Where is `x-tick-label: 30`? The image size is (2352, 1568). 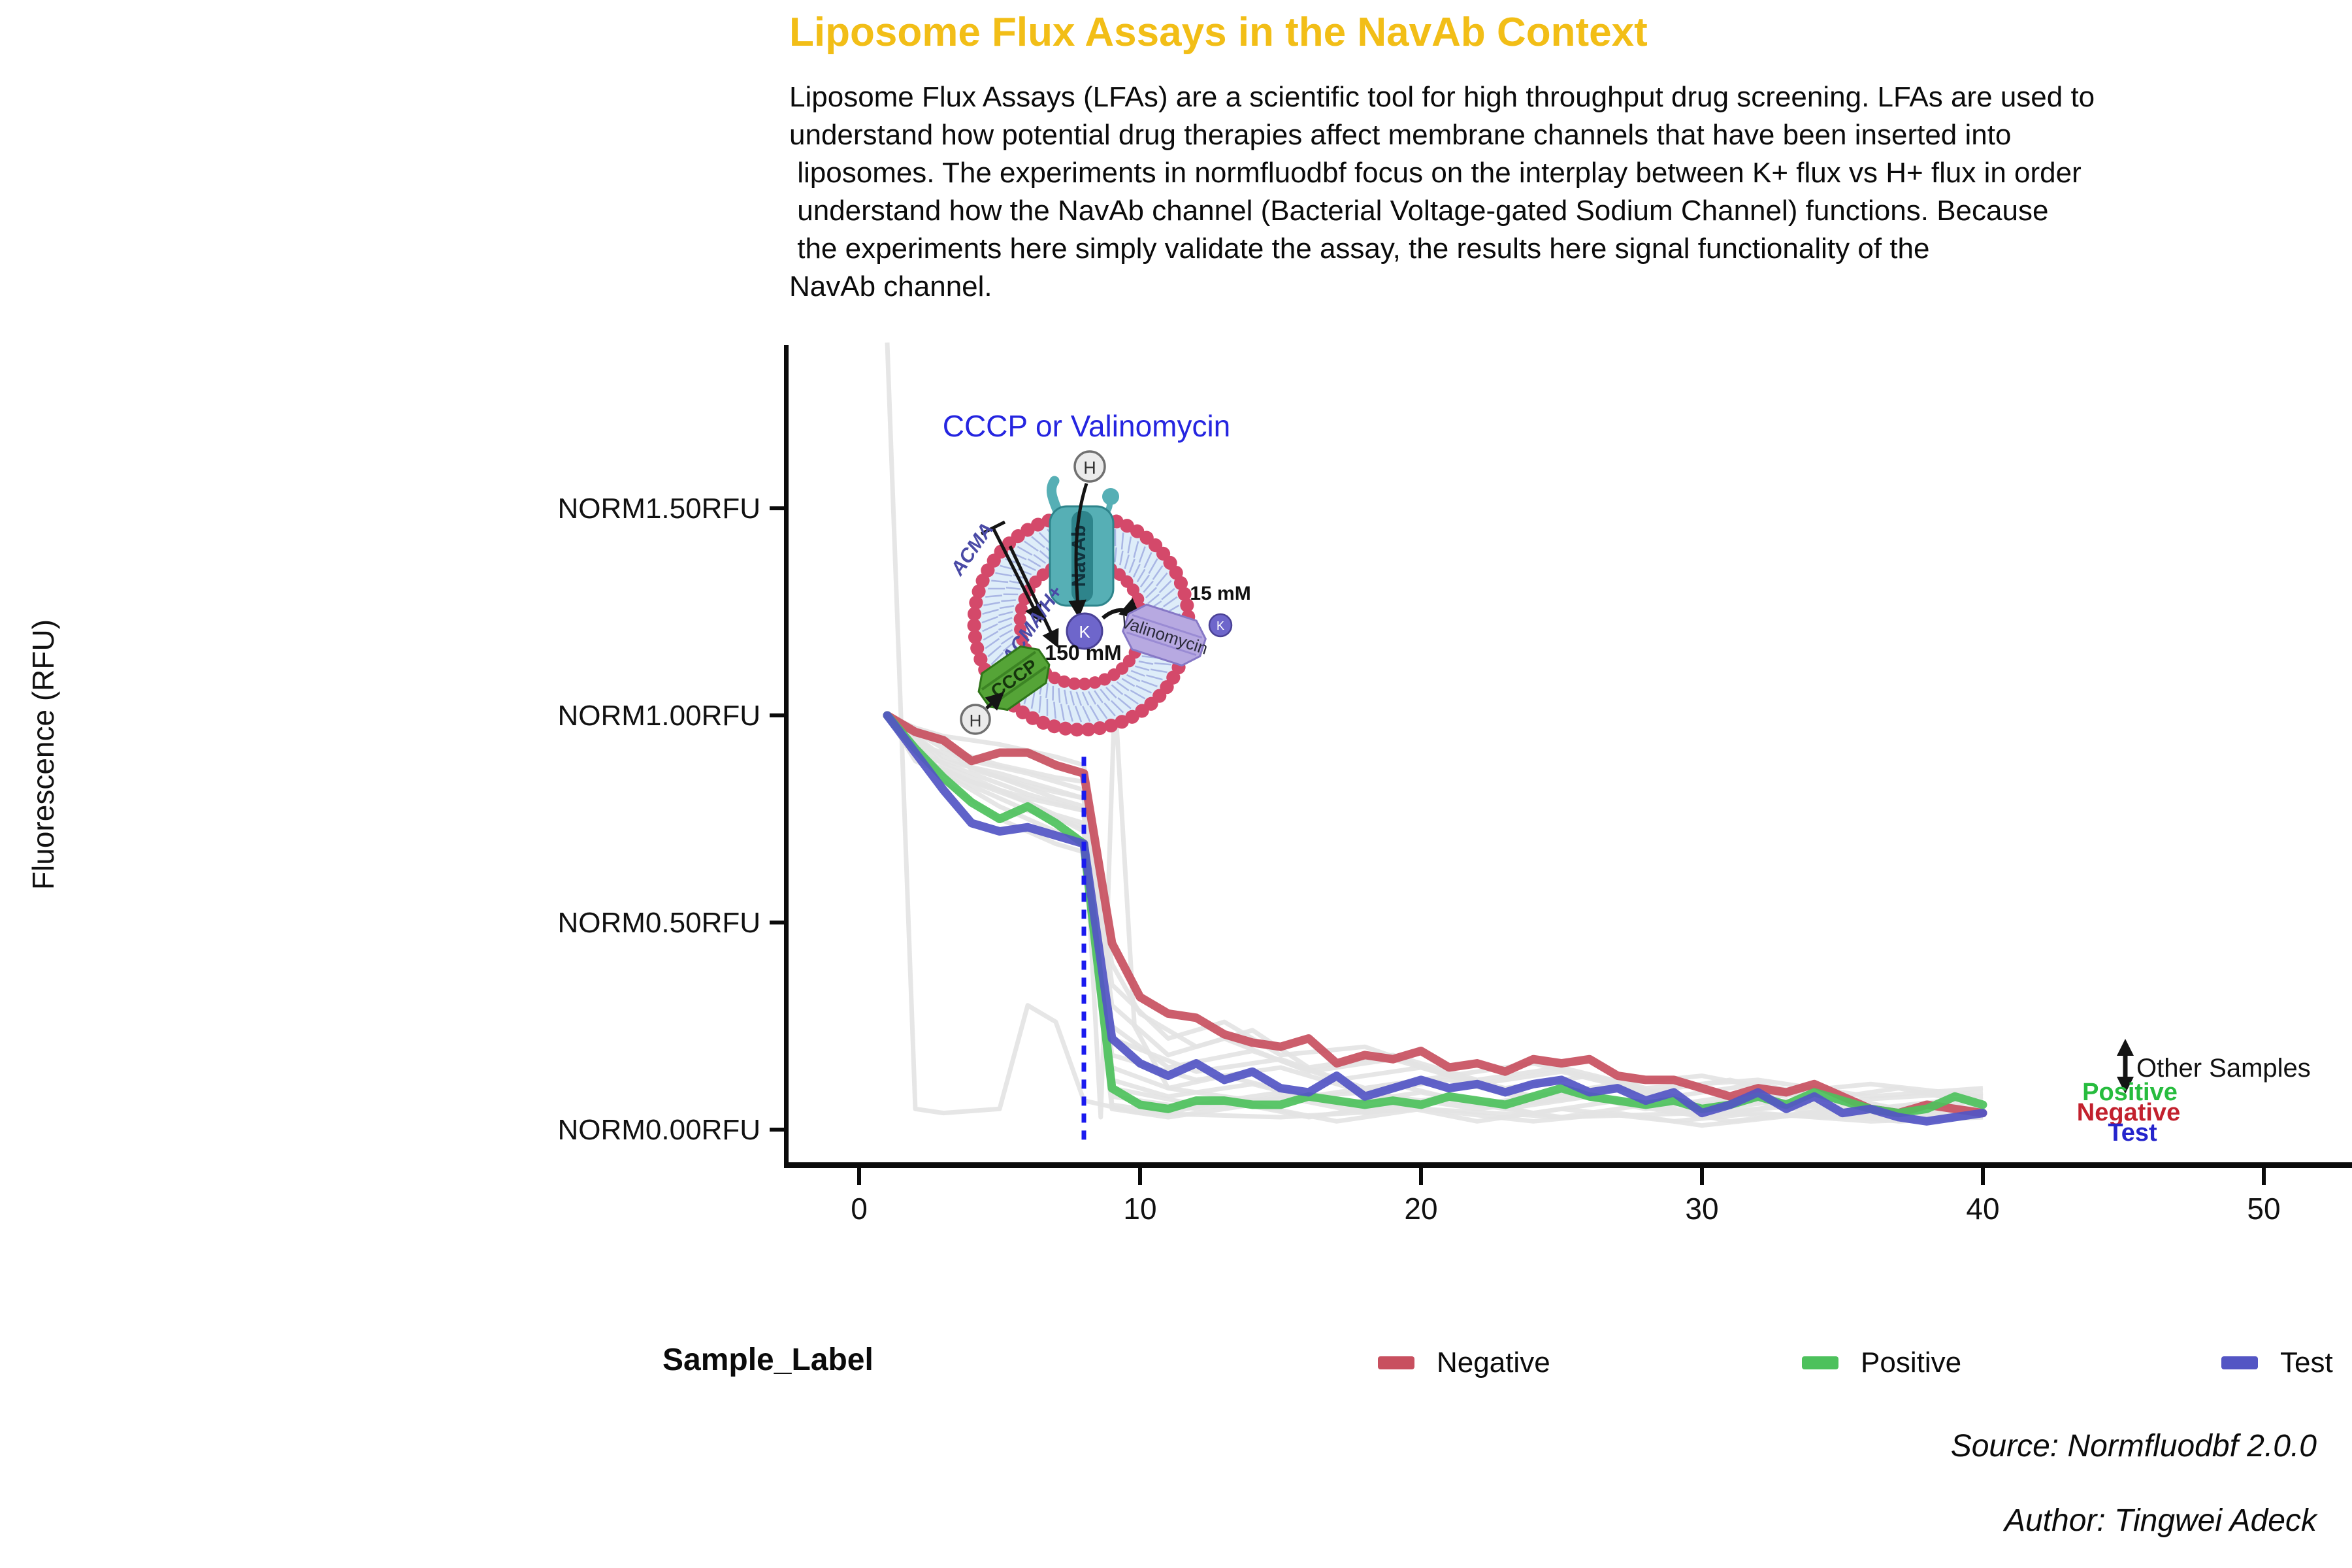
x-tick-label: 30 is located at coordinates (1701, 1209).